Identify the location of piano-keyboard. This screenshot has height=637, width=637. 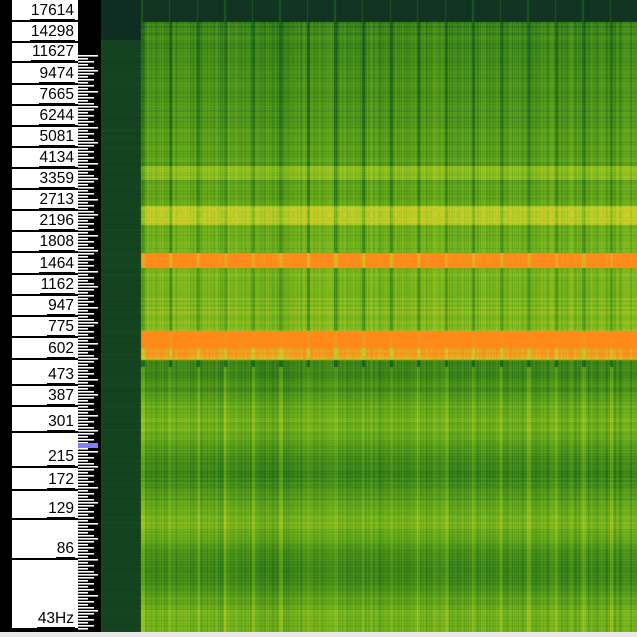
(89, 316).